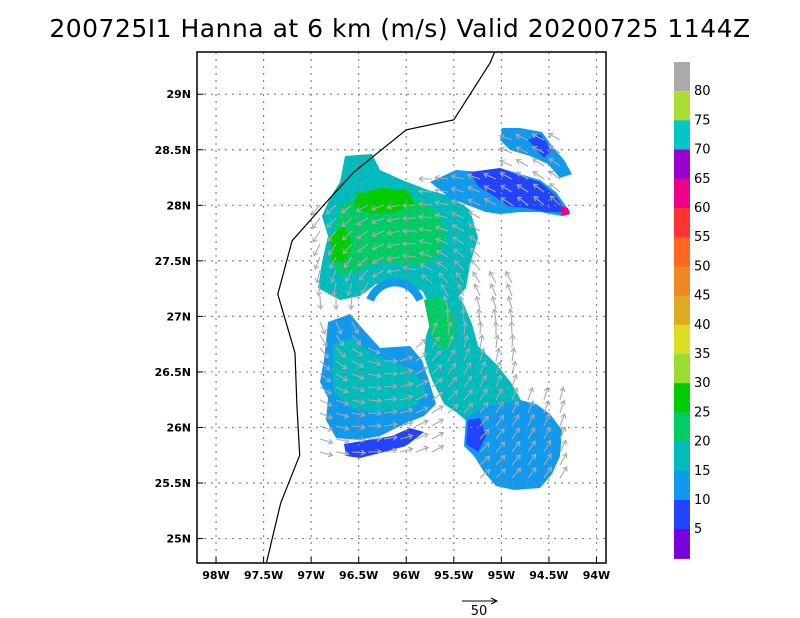  What do you see at coordinates (702, 471) in the screenshot?
I see `colorbar-label: 15` at bounding box center [702, 471].